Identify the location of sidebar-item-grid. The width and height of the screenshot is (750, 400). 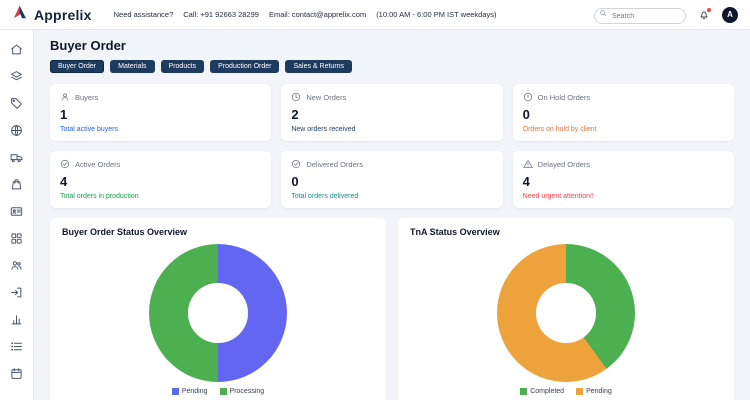
(17, 238).